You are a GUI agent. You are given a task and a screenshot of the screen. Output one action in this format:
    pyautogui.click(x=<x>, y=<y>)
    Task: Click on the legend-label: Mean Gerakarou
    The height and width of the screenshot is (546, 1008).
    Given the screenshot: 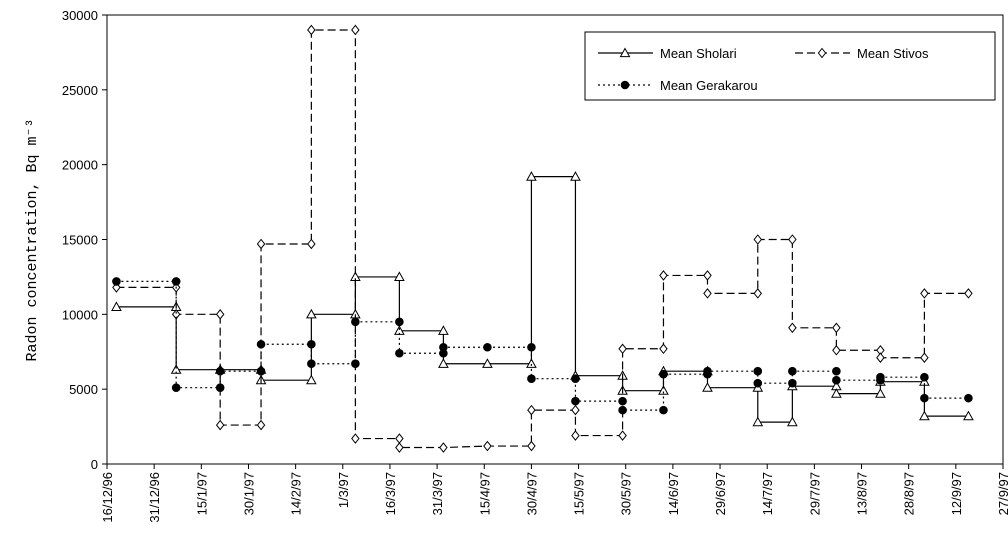 What is the action you would take?
    pyautogui.click(x=709, y=85)
    